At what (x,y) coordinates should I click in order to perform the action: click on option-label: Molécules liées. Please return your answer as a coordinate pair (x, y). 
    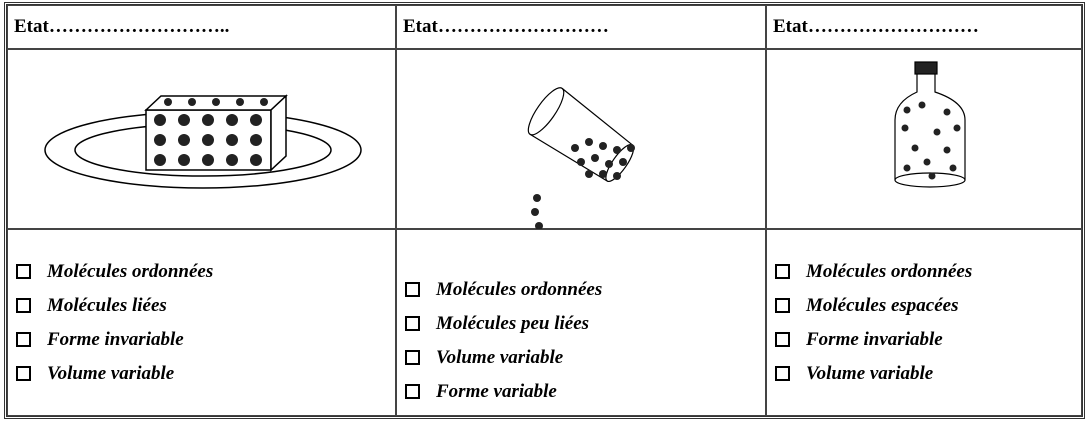
    Looking at the image, I should click on (107, 305).